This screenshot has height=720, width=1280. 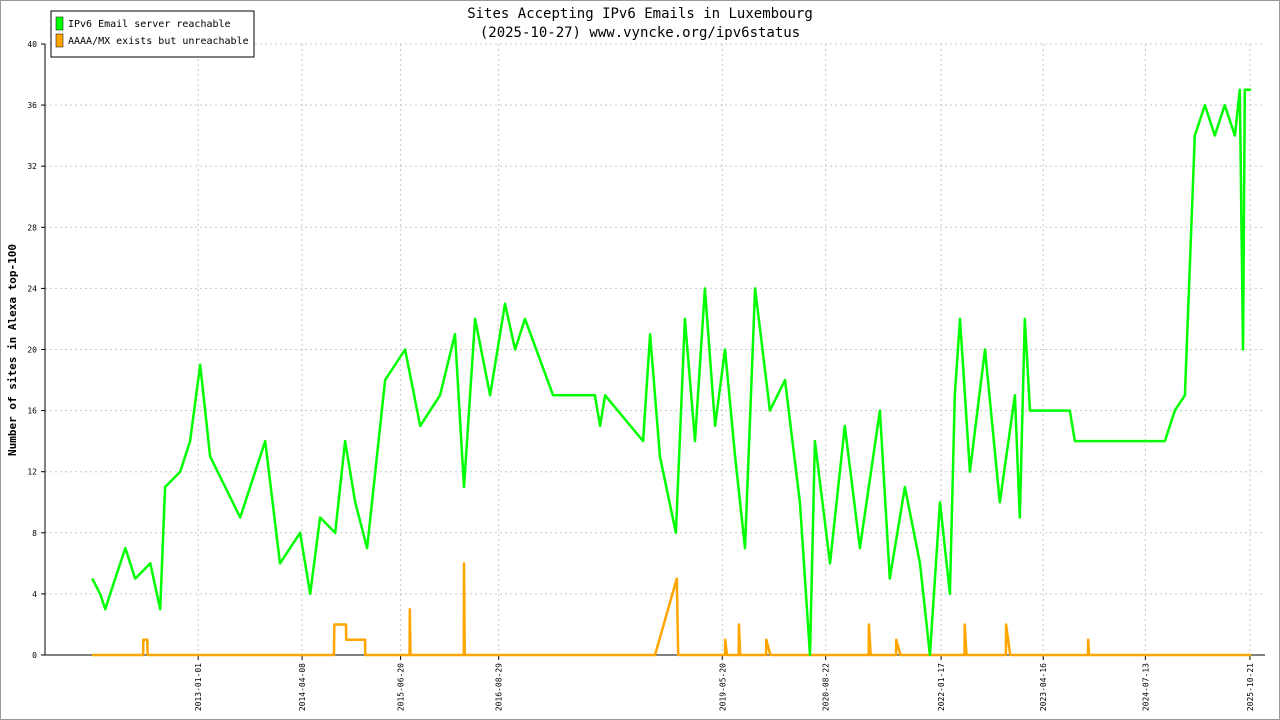 What do you see at coordinates (32, 44) in the screenshot?
I see `y-tick-label: 40` at bounding box center [32, 44].